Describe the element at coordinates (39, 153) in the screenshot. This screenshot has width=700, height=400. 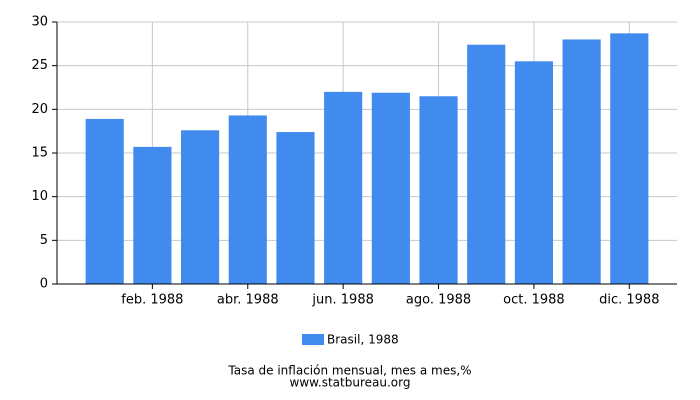
I see `y-tick-label: 15` at that location.